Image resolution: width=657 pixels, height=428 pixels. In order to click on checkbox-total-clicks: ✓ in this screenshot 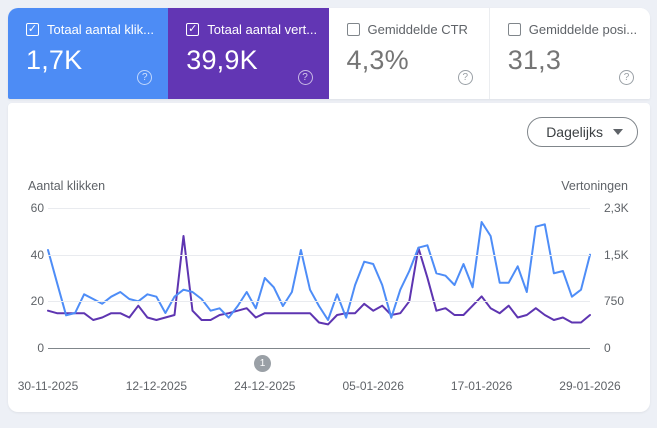, I will do `click(32, 29)`.